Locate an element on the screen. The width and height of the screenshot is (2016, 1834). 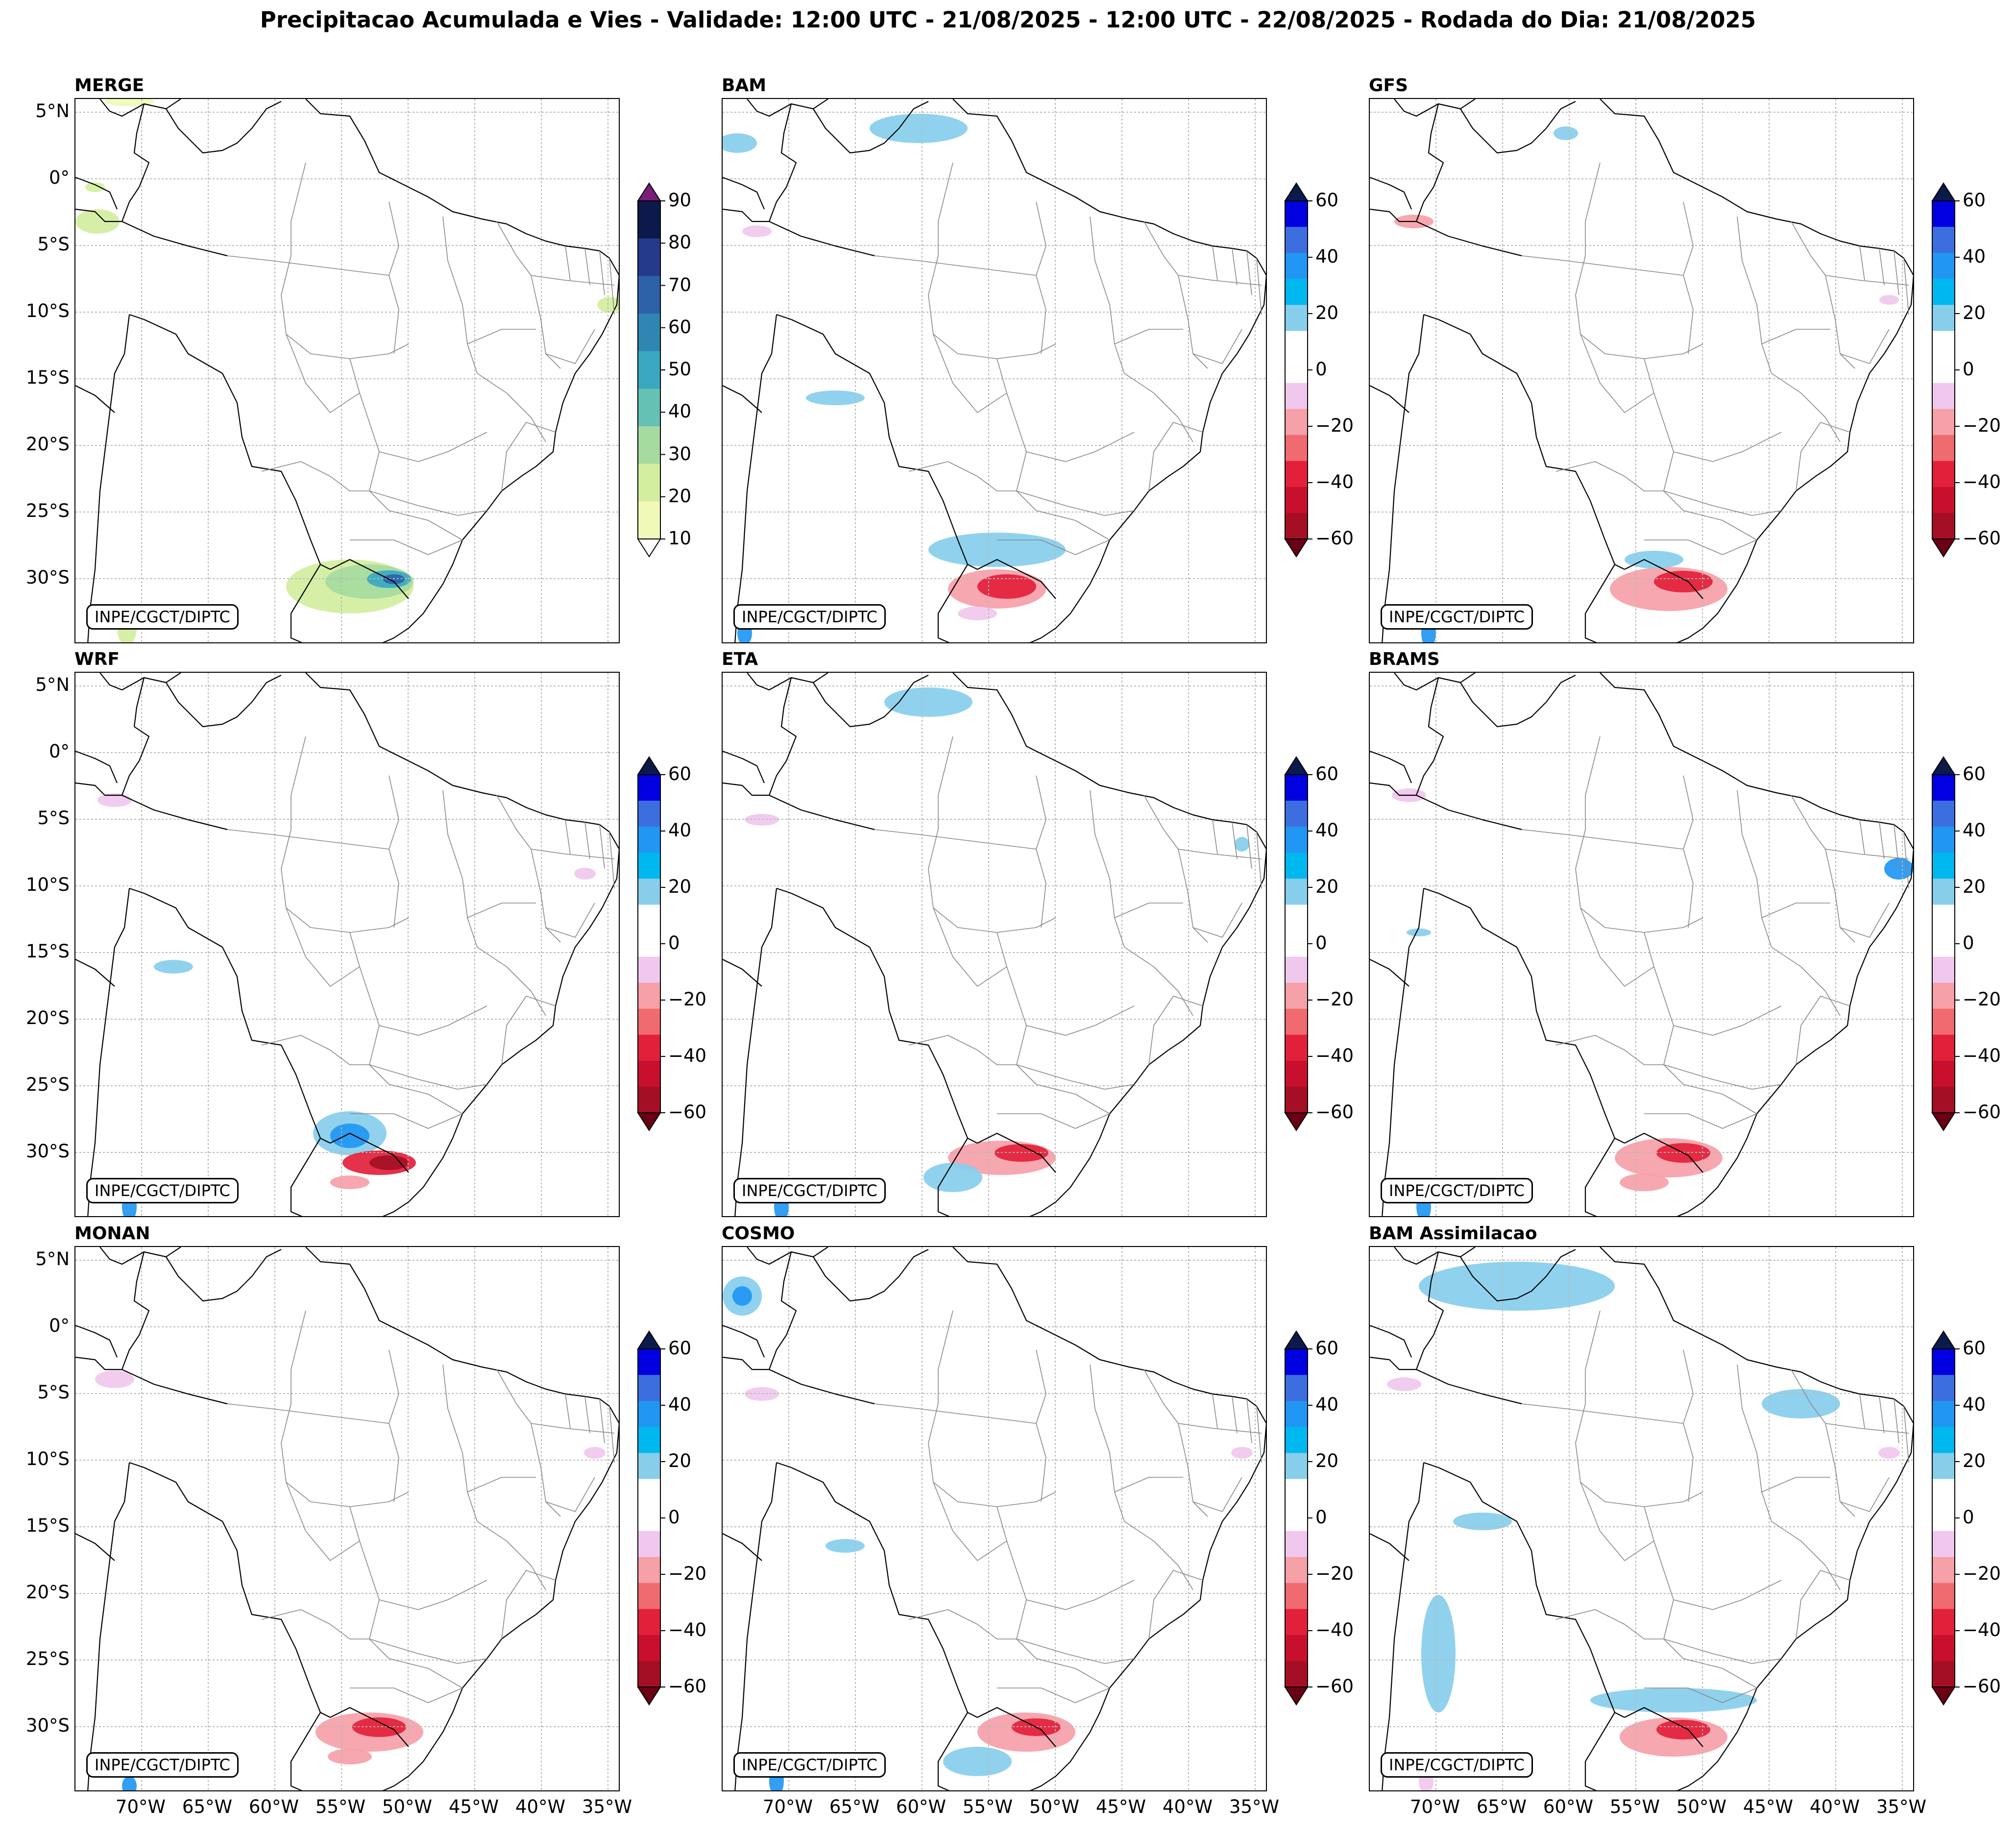
lon-tick-label: 60°W is located at coordinates (273, 1807).